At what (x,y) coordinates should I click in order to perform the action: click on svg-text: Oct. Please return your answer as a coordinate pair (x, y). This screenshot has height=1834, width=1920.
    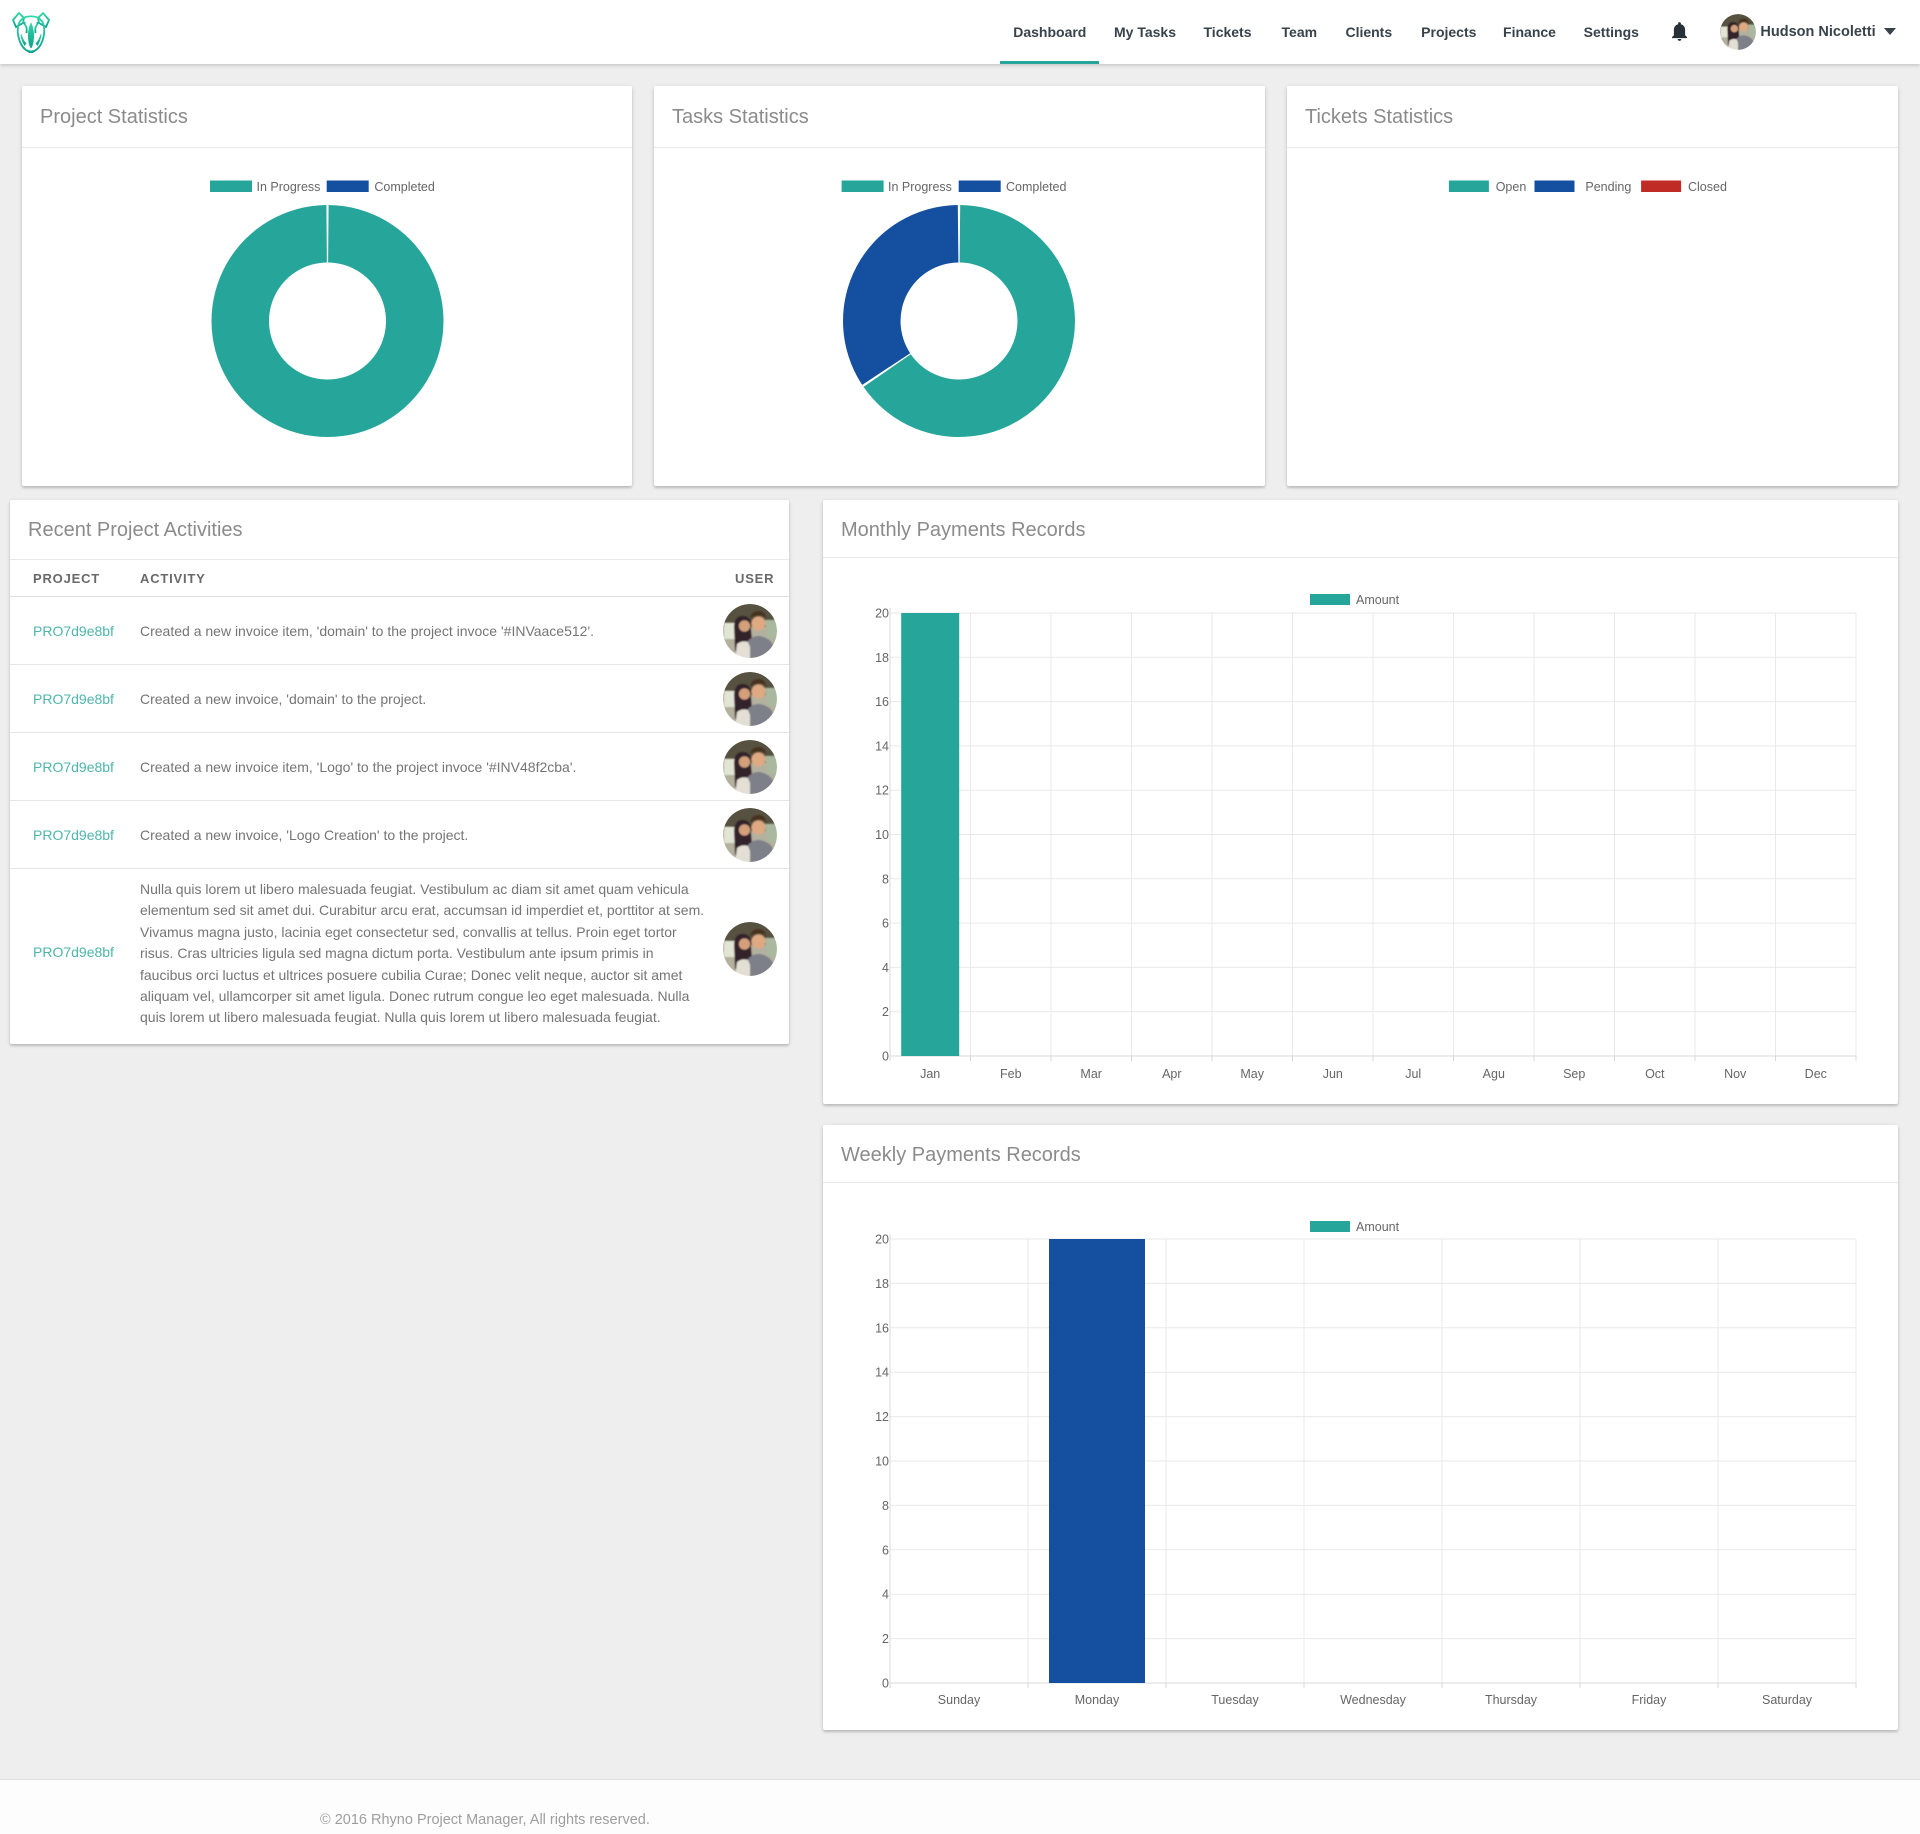
    Looking at the image, I should click on (1655, 1074).